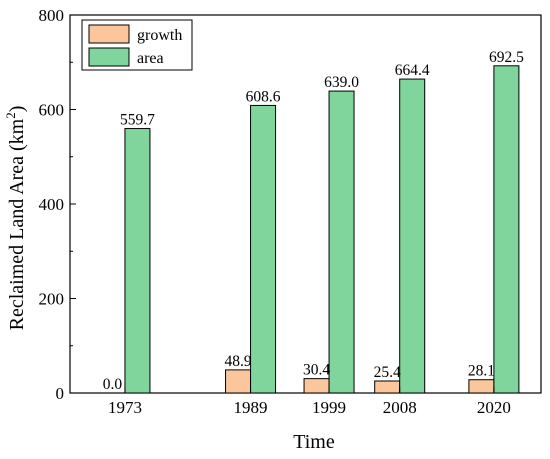 Image resolution: width=550 pixels, height=459 pixels. What do you see at coordinates (137, 261) in the screenshot?
I see `bar-area-1973` at bounding box center [137, 261].